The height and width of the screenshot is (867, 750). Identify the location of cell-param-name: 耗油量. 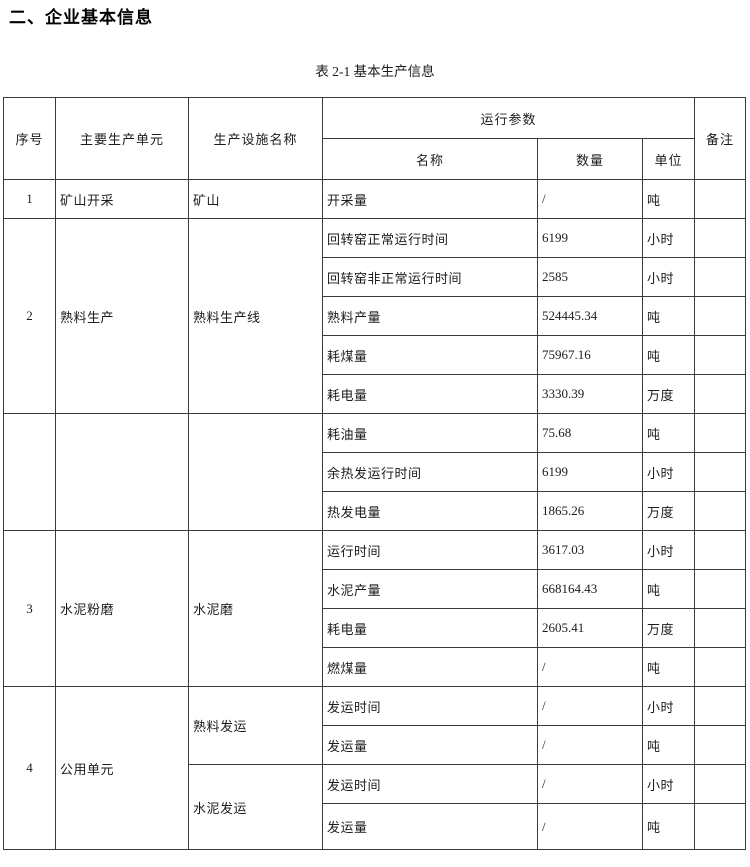
(430, 433).